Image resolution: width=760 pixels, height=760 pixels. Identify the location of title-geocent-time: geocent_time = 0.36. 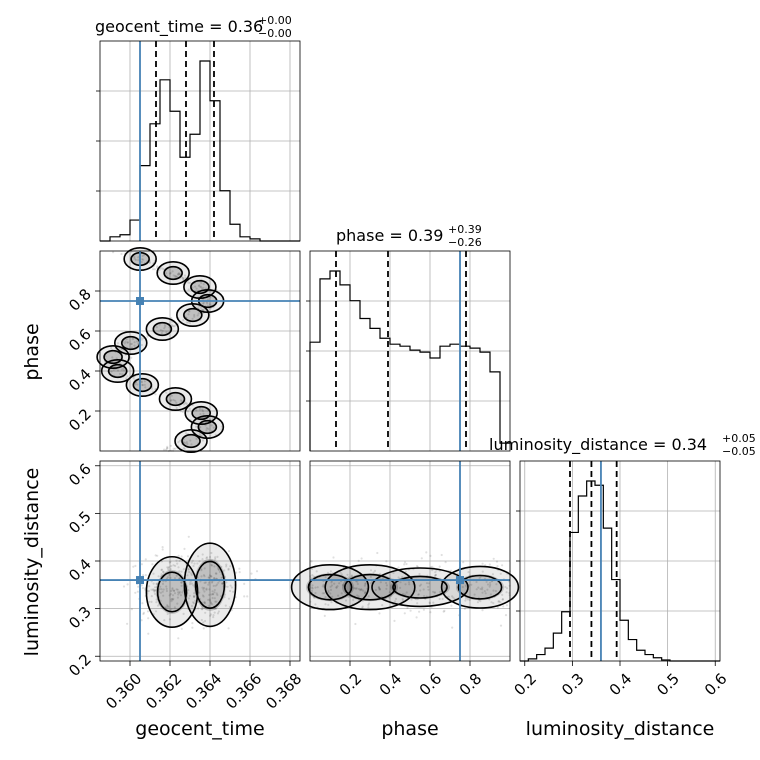
(179, 27).